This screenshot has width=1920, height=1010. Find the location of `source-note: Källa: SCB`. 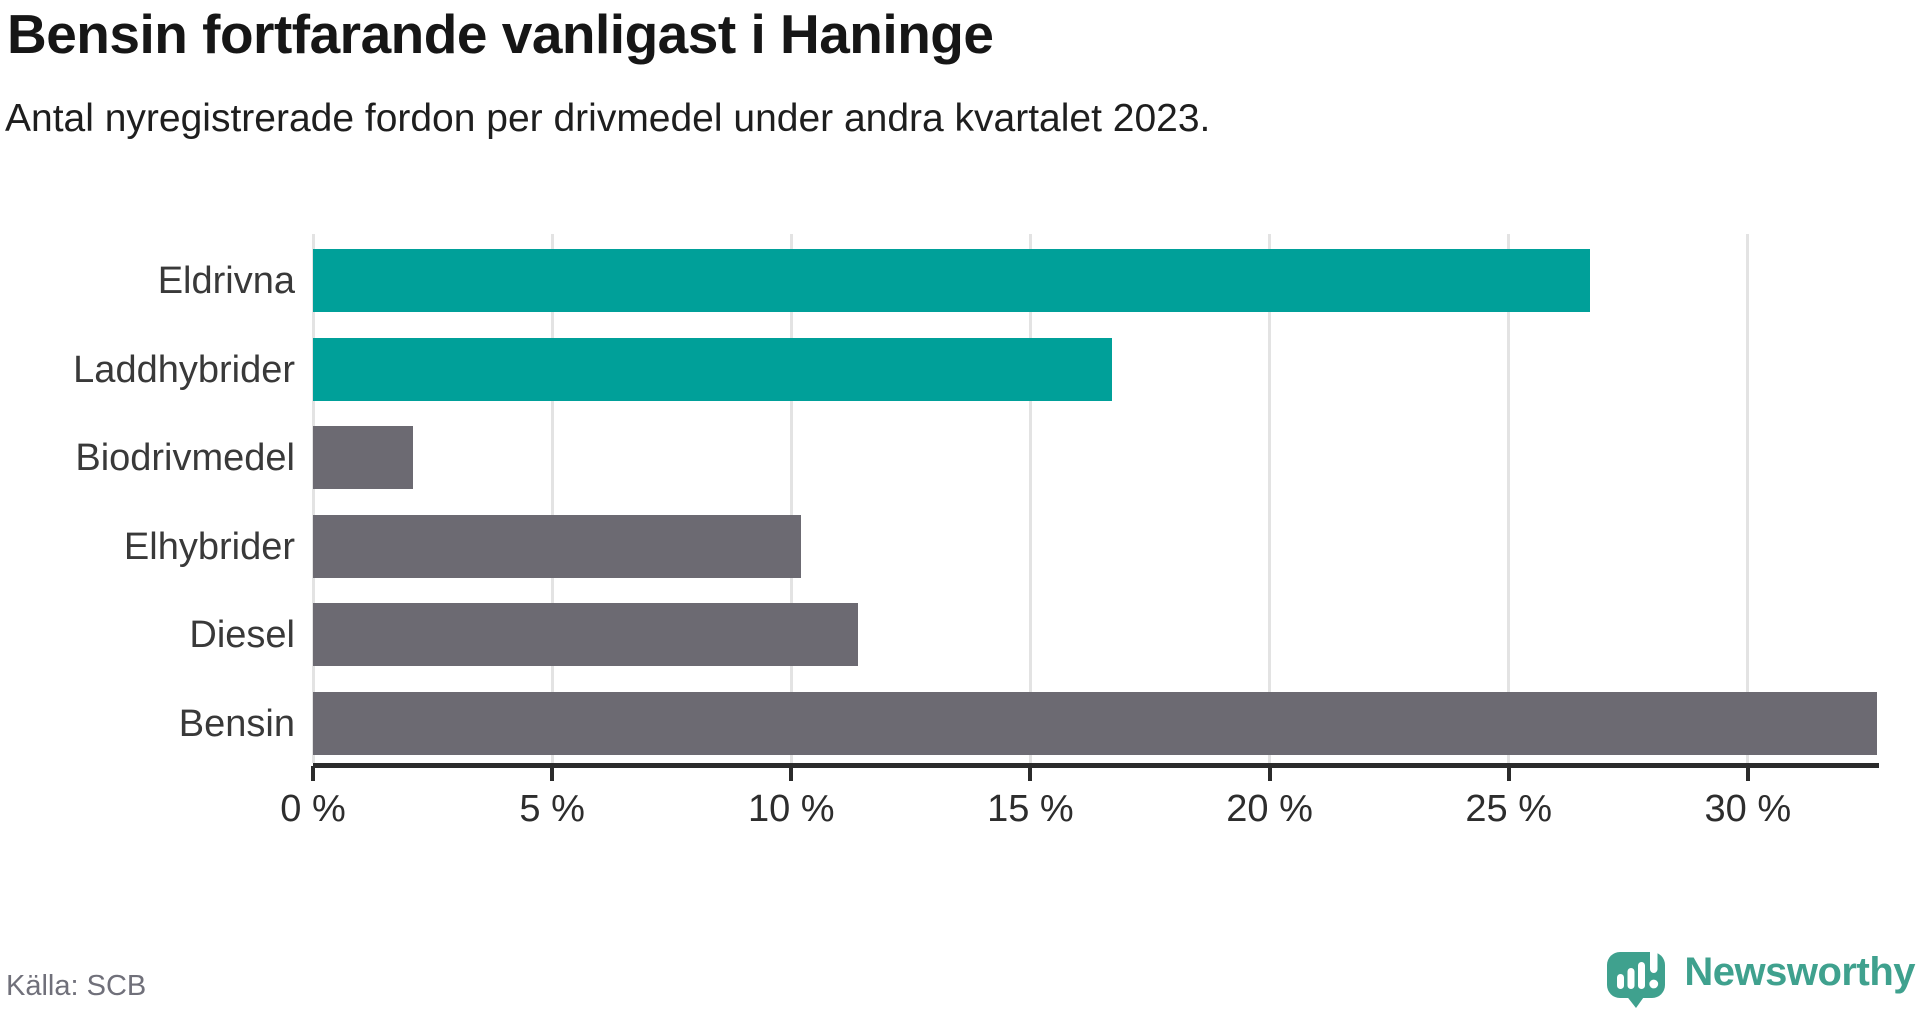

source-note: Källa: SCB is located at coordinates (76, 986).